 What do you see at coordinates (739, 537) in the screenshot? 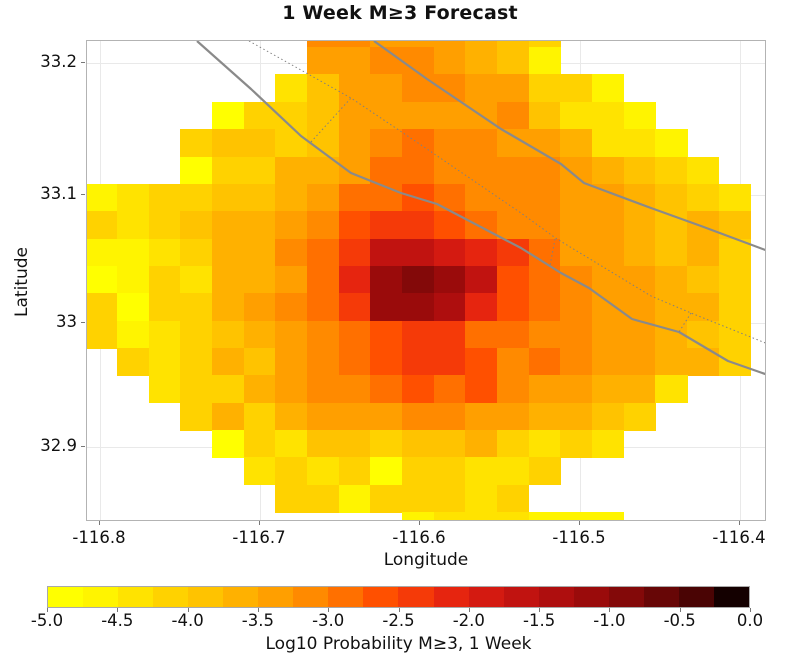
I see `x-tick-label: -116.4` at bounding box center [739, 537].